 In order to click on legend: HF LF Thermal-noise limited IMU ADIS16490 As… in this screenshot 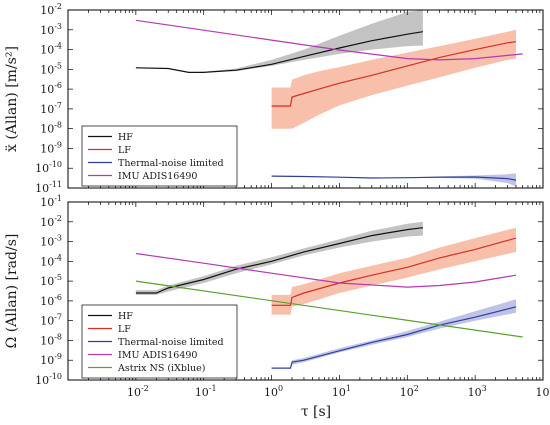, I will do `click(159, 341)`.